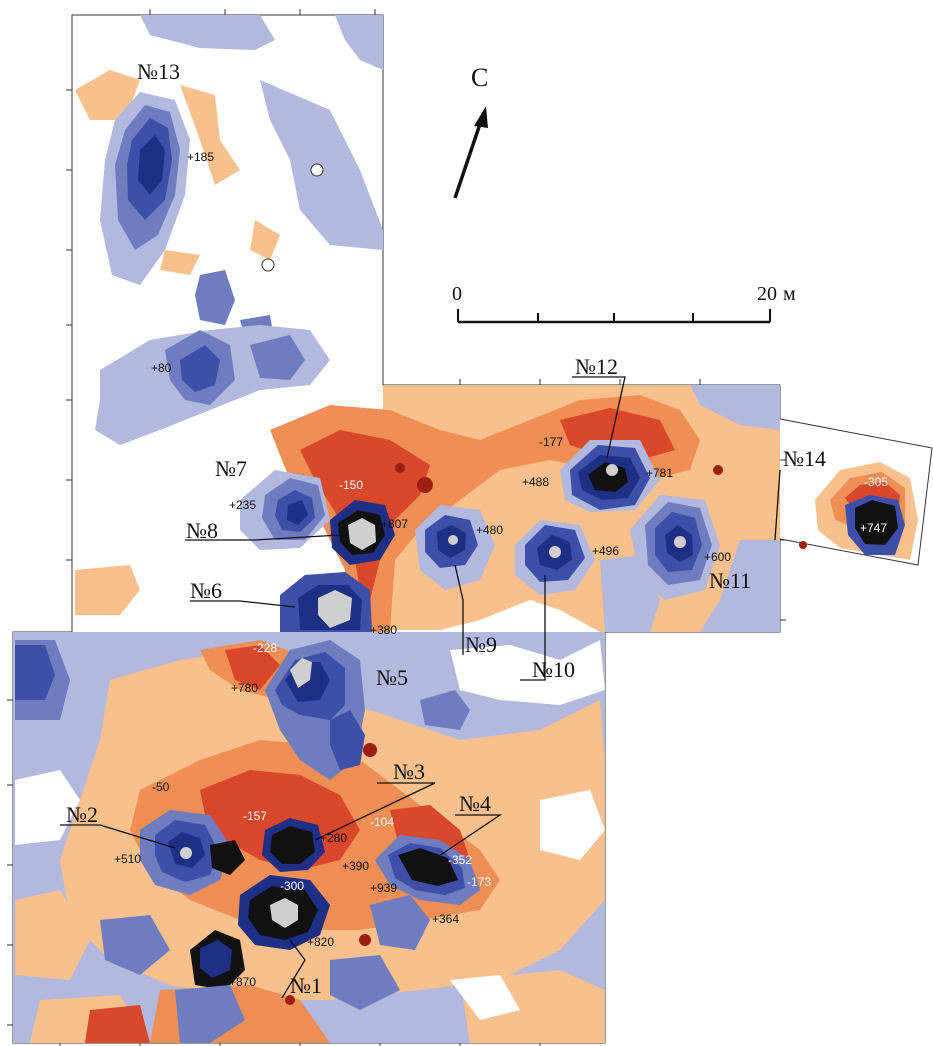 The height and width of the screenshot is (1046, 933). Describe the element at coordinates (624, 303) in the screenshot. I see `scale-bar: 0 20 м` at that location.